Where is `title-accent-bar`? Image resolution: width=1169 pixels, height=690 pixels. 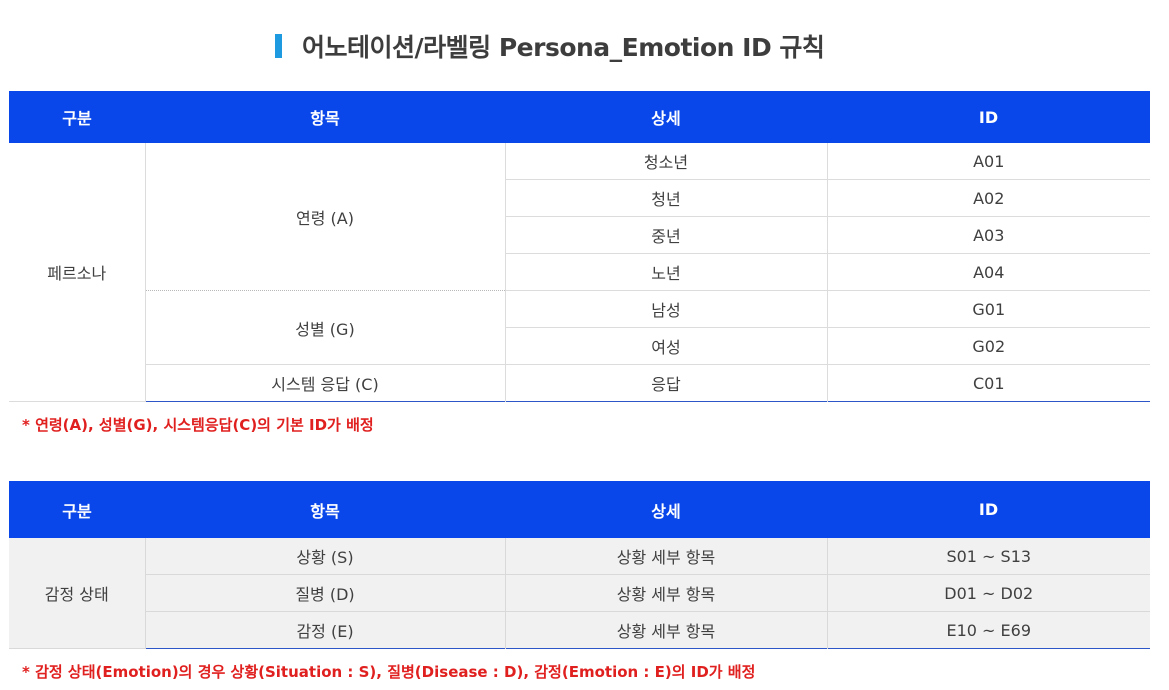 title-accent-bar is located at coordinates (278, 46).